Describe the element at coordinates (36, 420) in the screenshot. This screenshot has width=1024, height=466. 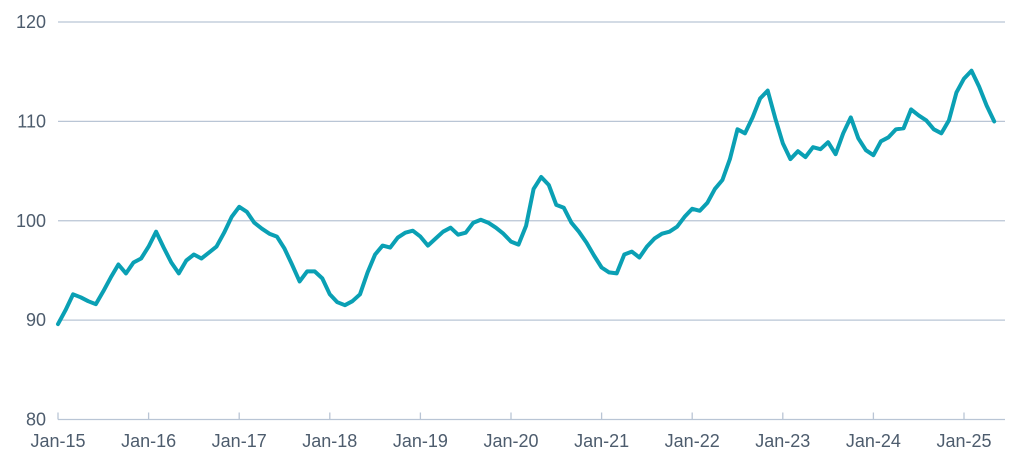
I see `y-axis-label-80: 80` at that location.